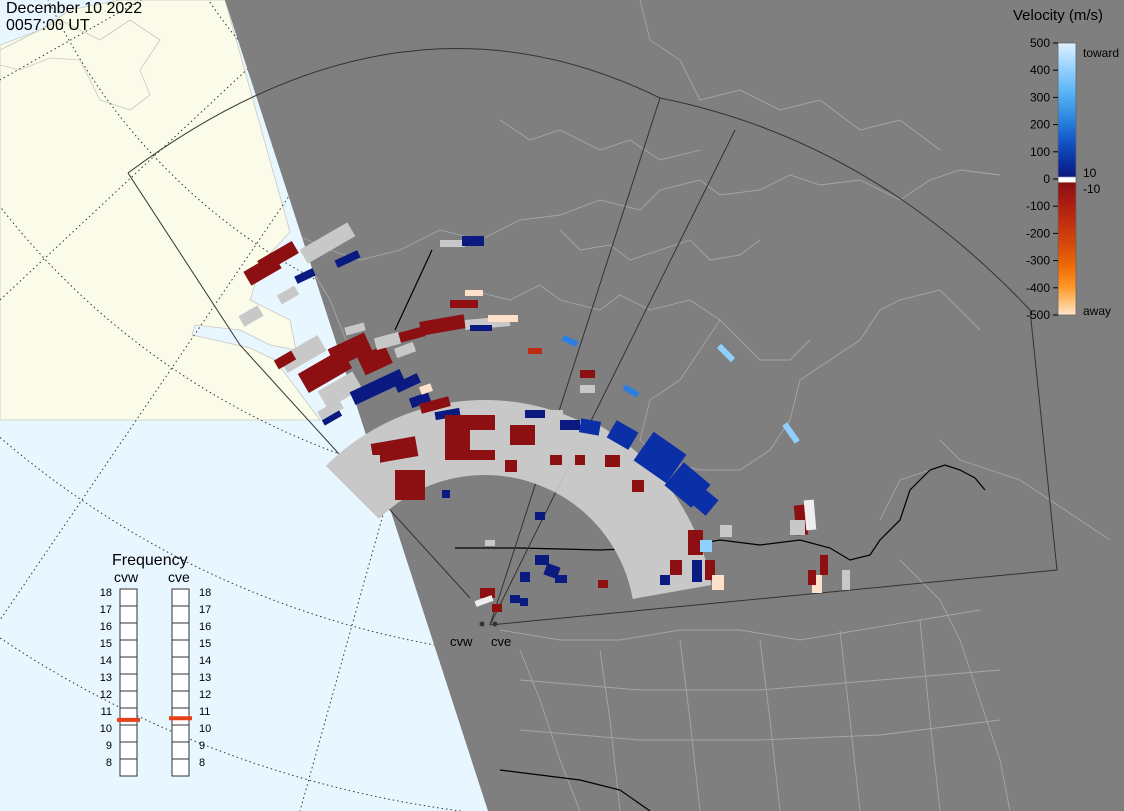  What do you see at coordinates (575, 361) in the screenshot?
I see `cvw-fov-east-edge` at bounding box center [575, 361].